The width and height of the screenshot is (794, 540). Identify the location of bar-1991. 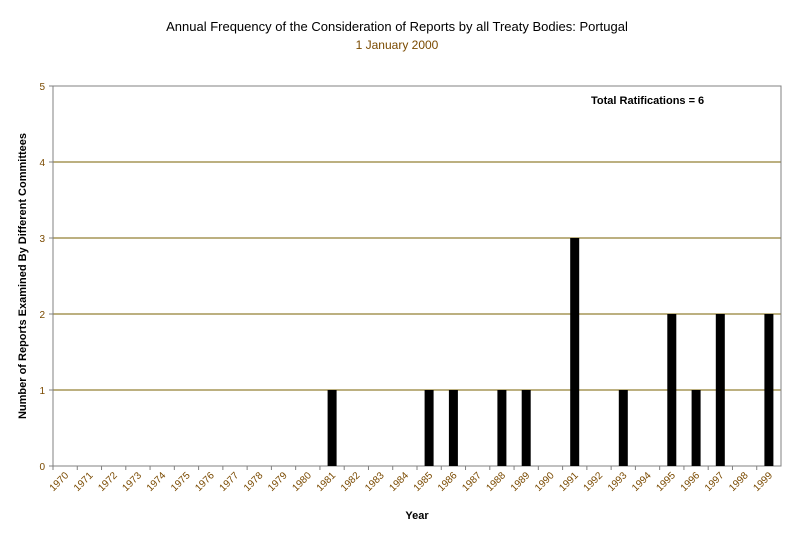
(575, 352).